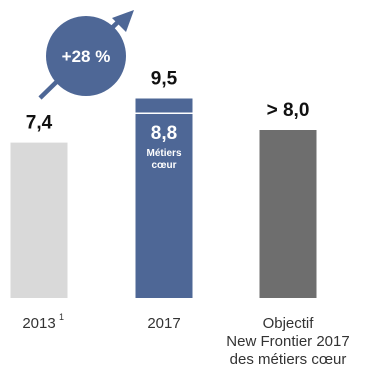 Image resolution: width=367 pixels, height=370 pixels. What do you see at coordinates (38, 323) in the screenshot?
I see `category-label-line: 2013` at bounding box center [38, 323].